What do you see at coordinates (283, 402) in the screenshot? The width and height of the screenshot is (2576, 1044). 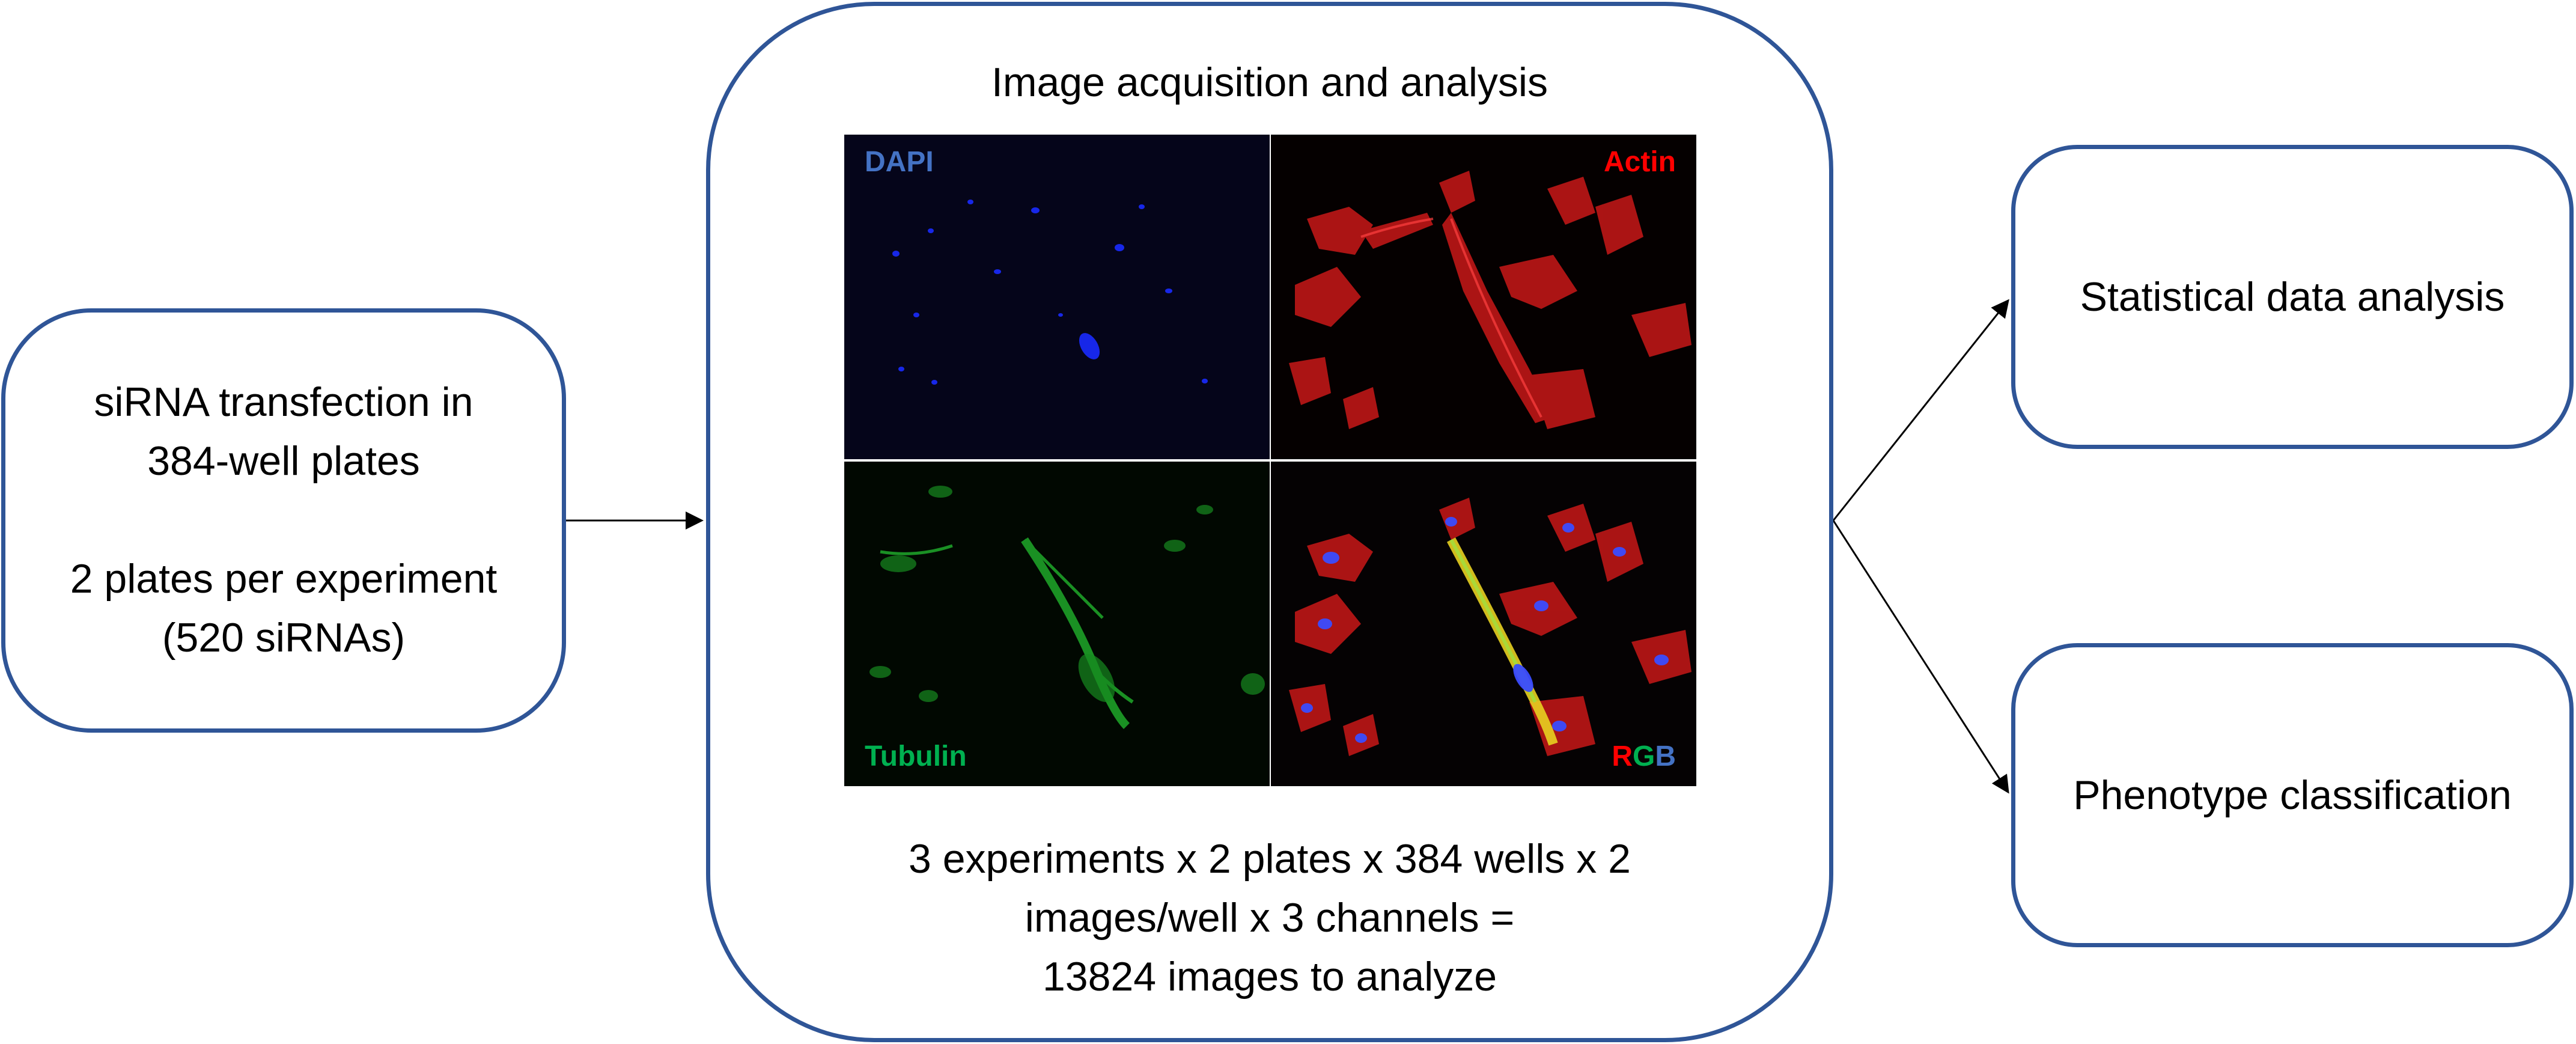 I see `transfection-line-1: siRNA transfection in` at bounding box center [283, 402].